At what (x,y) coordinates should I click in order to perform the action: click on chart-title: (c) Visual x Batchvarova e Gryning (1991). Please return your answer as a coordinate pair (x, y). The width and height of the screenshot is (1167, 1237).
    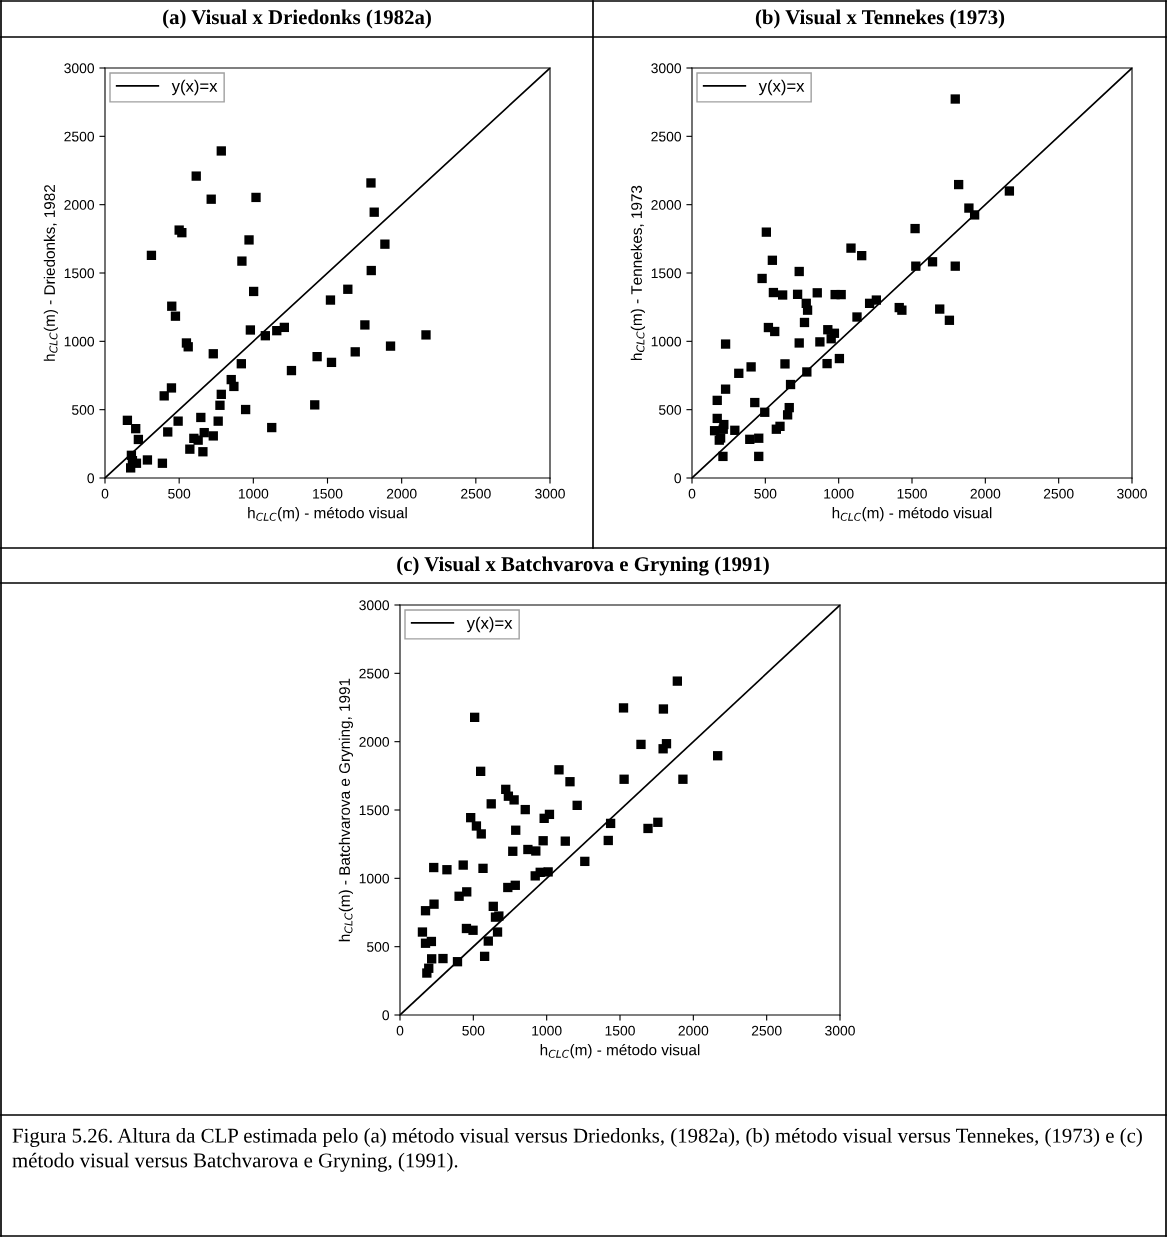
    Looking at the image, I should click on (583, 566).